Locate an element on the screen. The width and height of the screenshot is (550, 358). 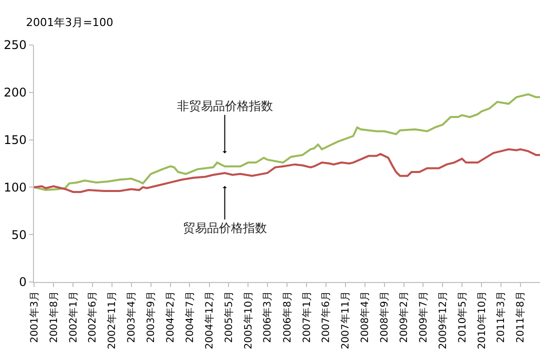
x-tick-label: 2007年11月 is located at coordinates (346, 320).